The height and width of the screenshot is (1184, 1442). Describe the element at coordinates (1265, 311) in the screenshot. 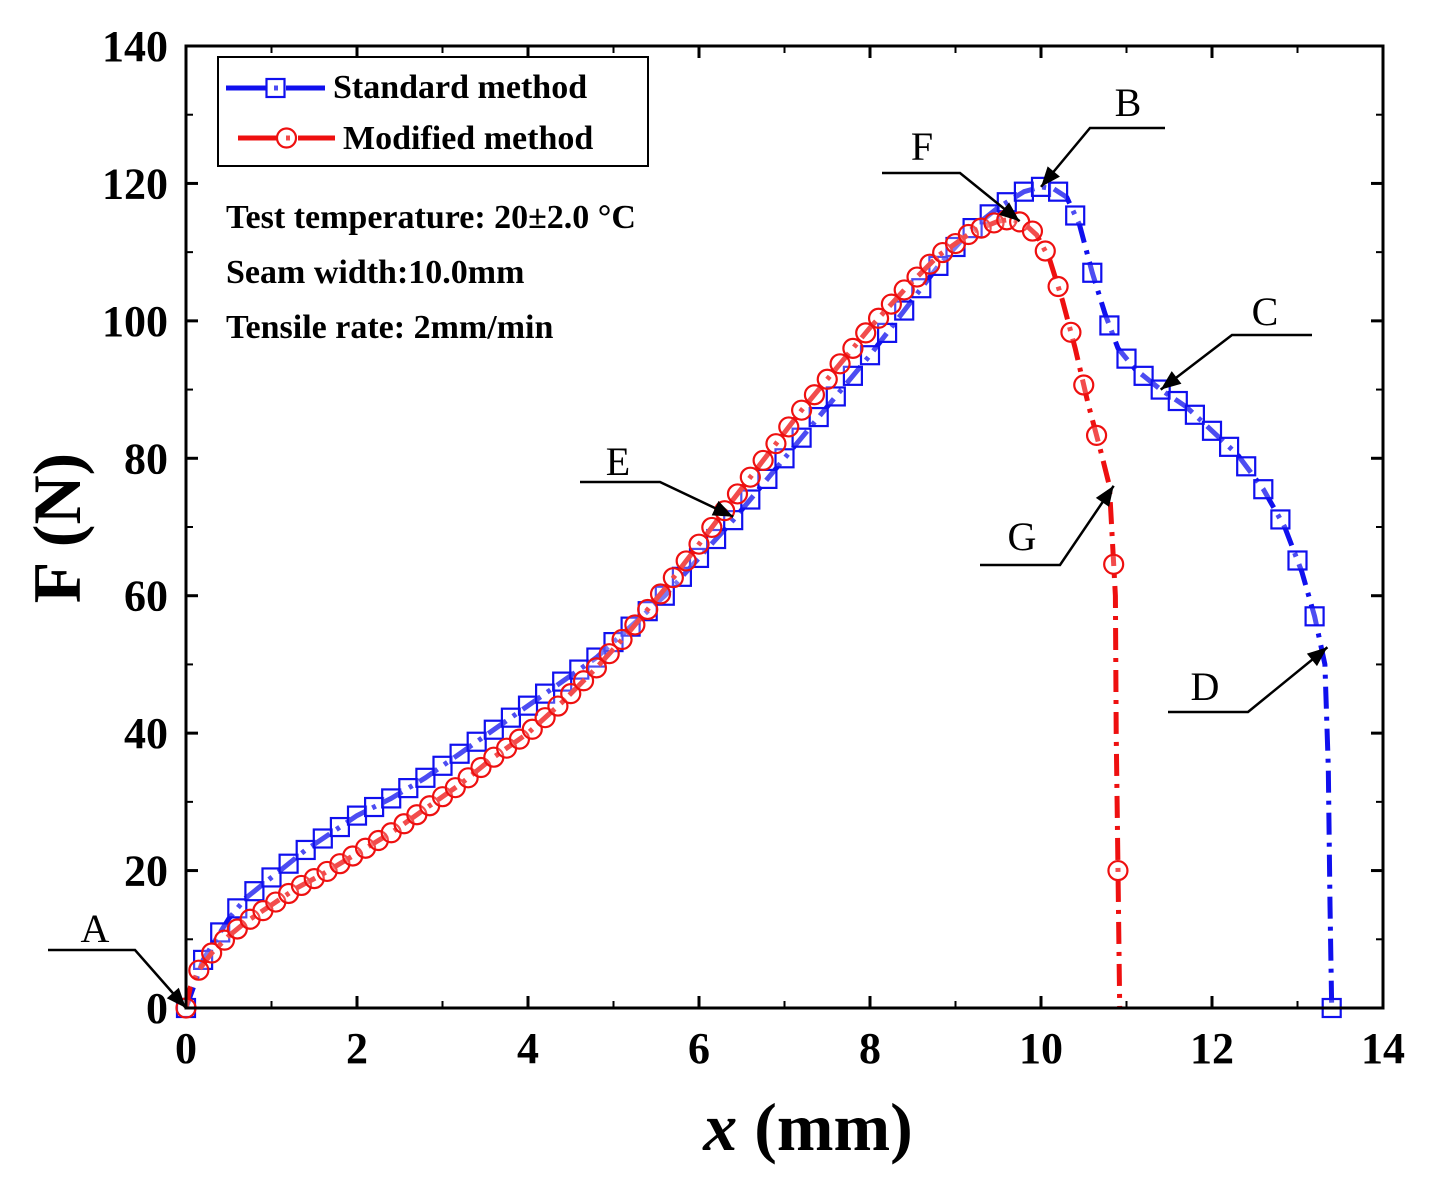

I see `point-label: C` at that location.